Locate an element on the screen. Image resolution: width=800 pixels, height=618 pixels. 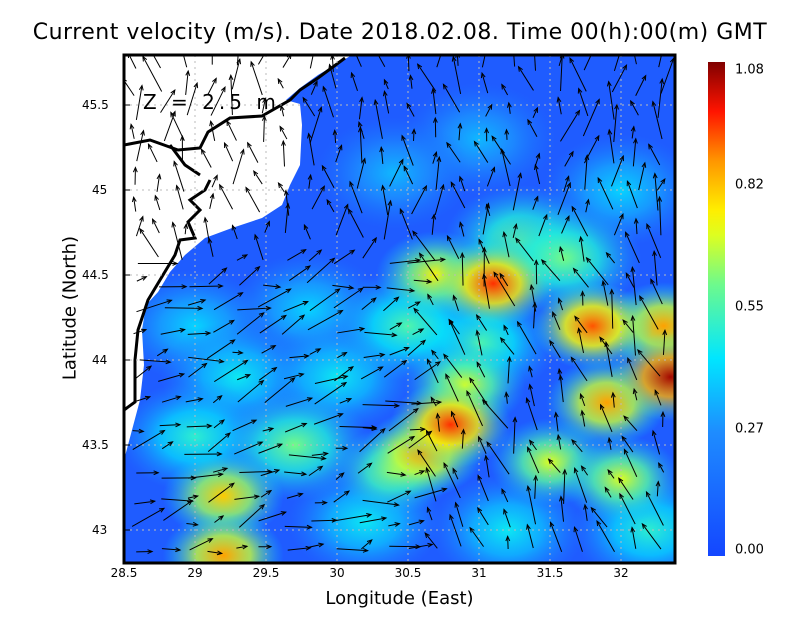
x-tick-label: 30 is located at coordinates (337, 573).